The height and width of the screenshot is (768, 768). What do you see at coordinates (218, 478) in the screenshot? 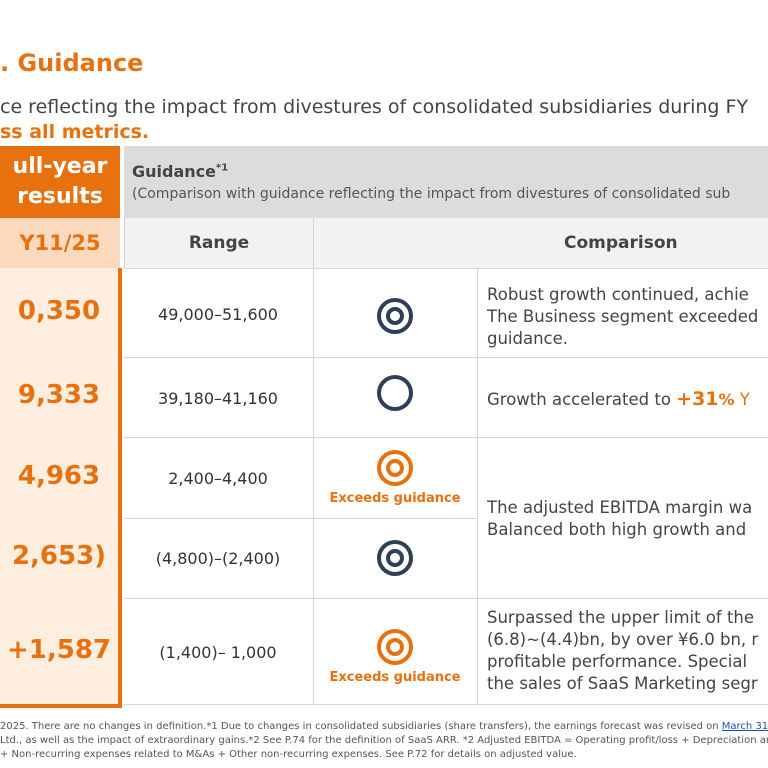
I see `range-cell-3: 2,400–4,400` at bounding box center [218, 478].